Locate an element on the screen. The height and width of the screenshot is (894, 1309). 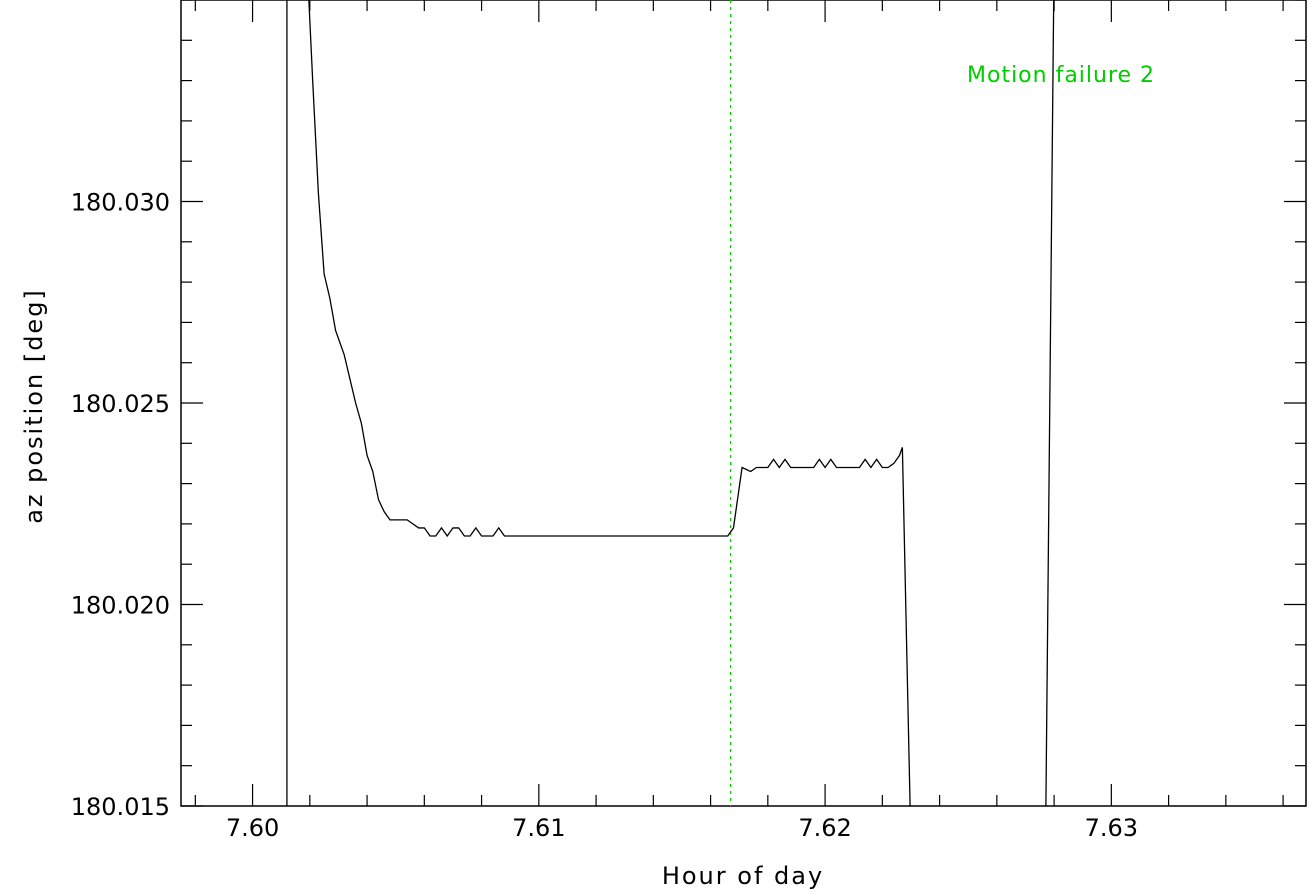
x-tick-label: 7.63 is located at coordinates (1111, 828).